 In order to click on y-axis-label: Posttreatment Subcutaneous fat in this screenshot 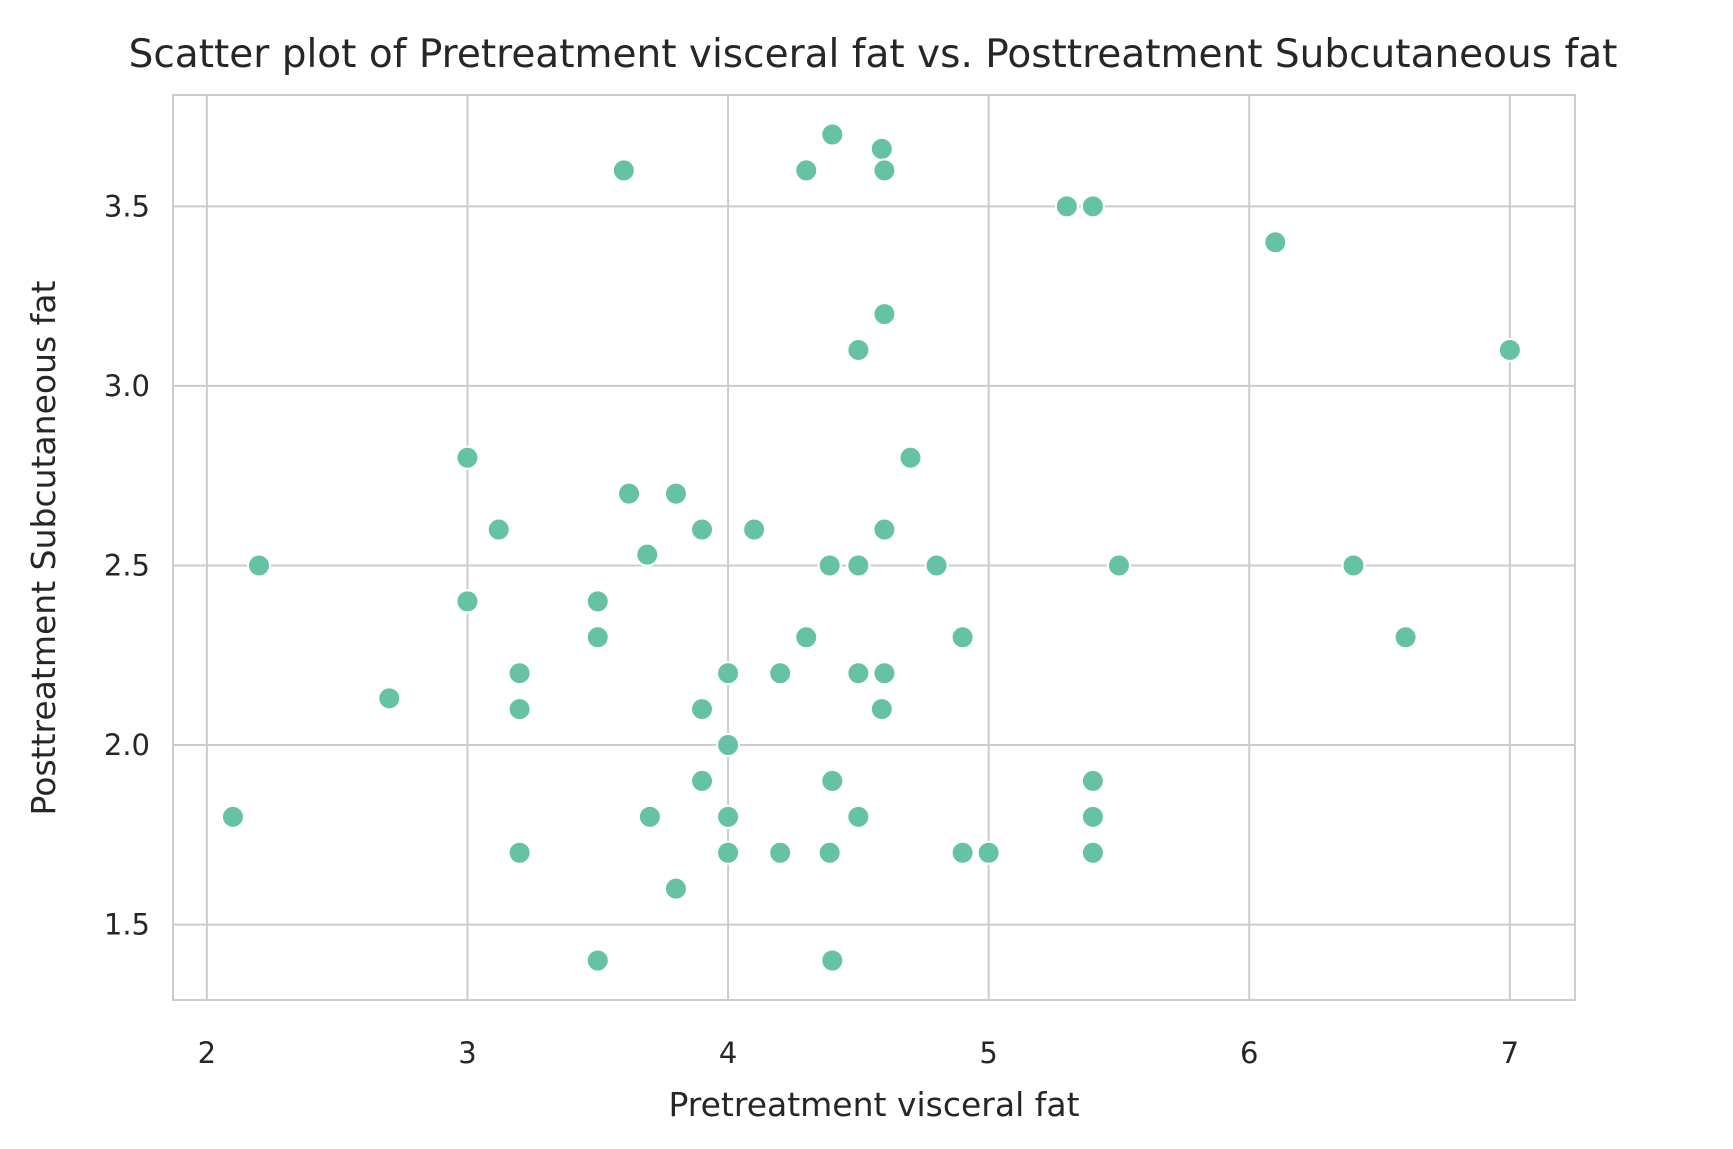, I will do `click(43, 547)`.